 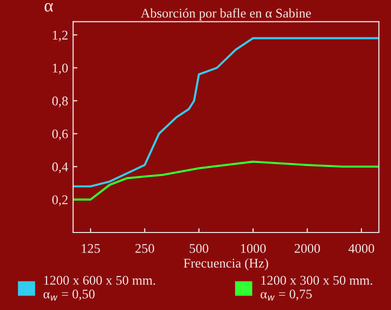 I want to click on x-tick-label: 500, so click(x=199, y=248).